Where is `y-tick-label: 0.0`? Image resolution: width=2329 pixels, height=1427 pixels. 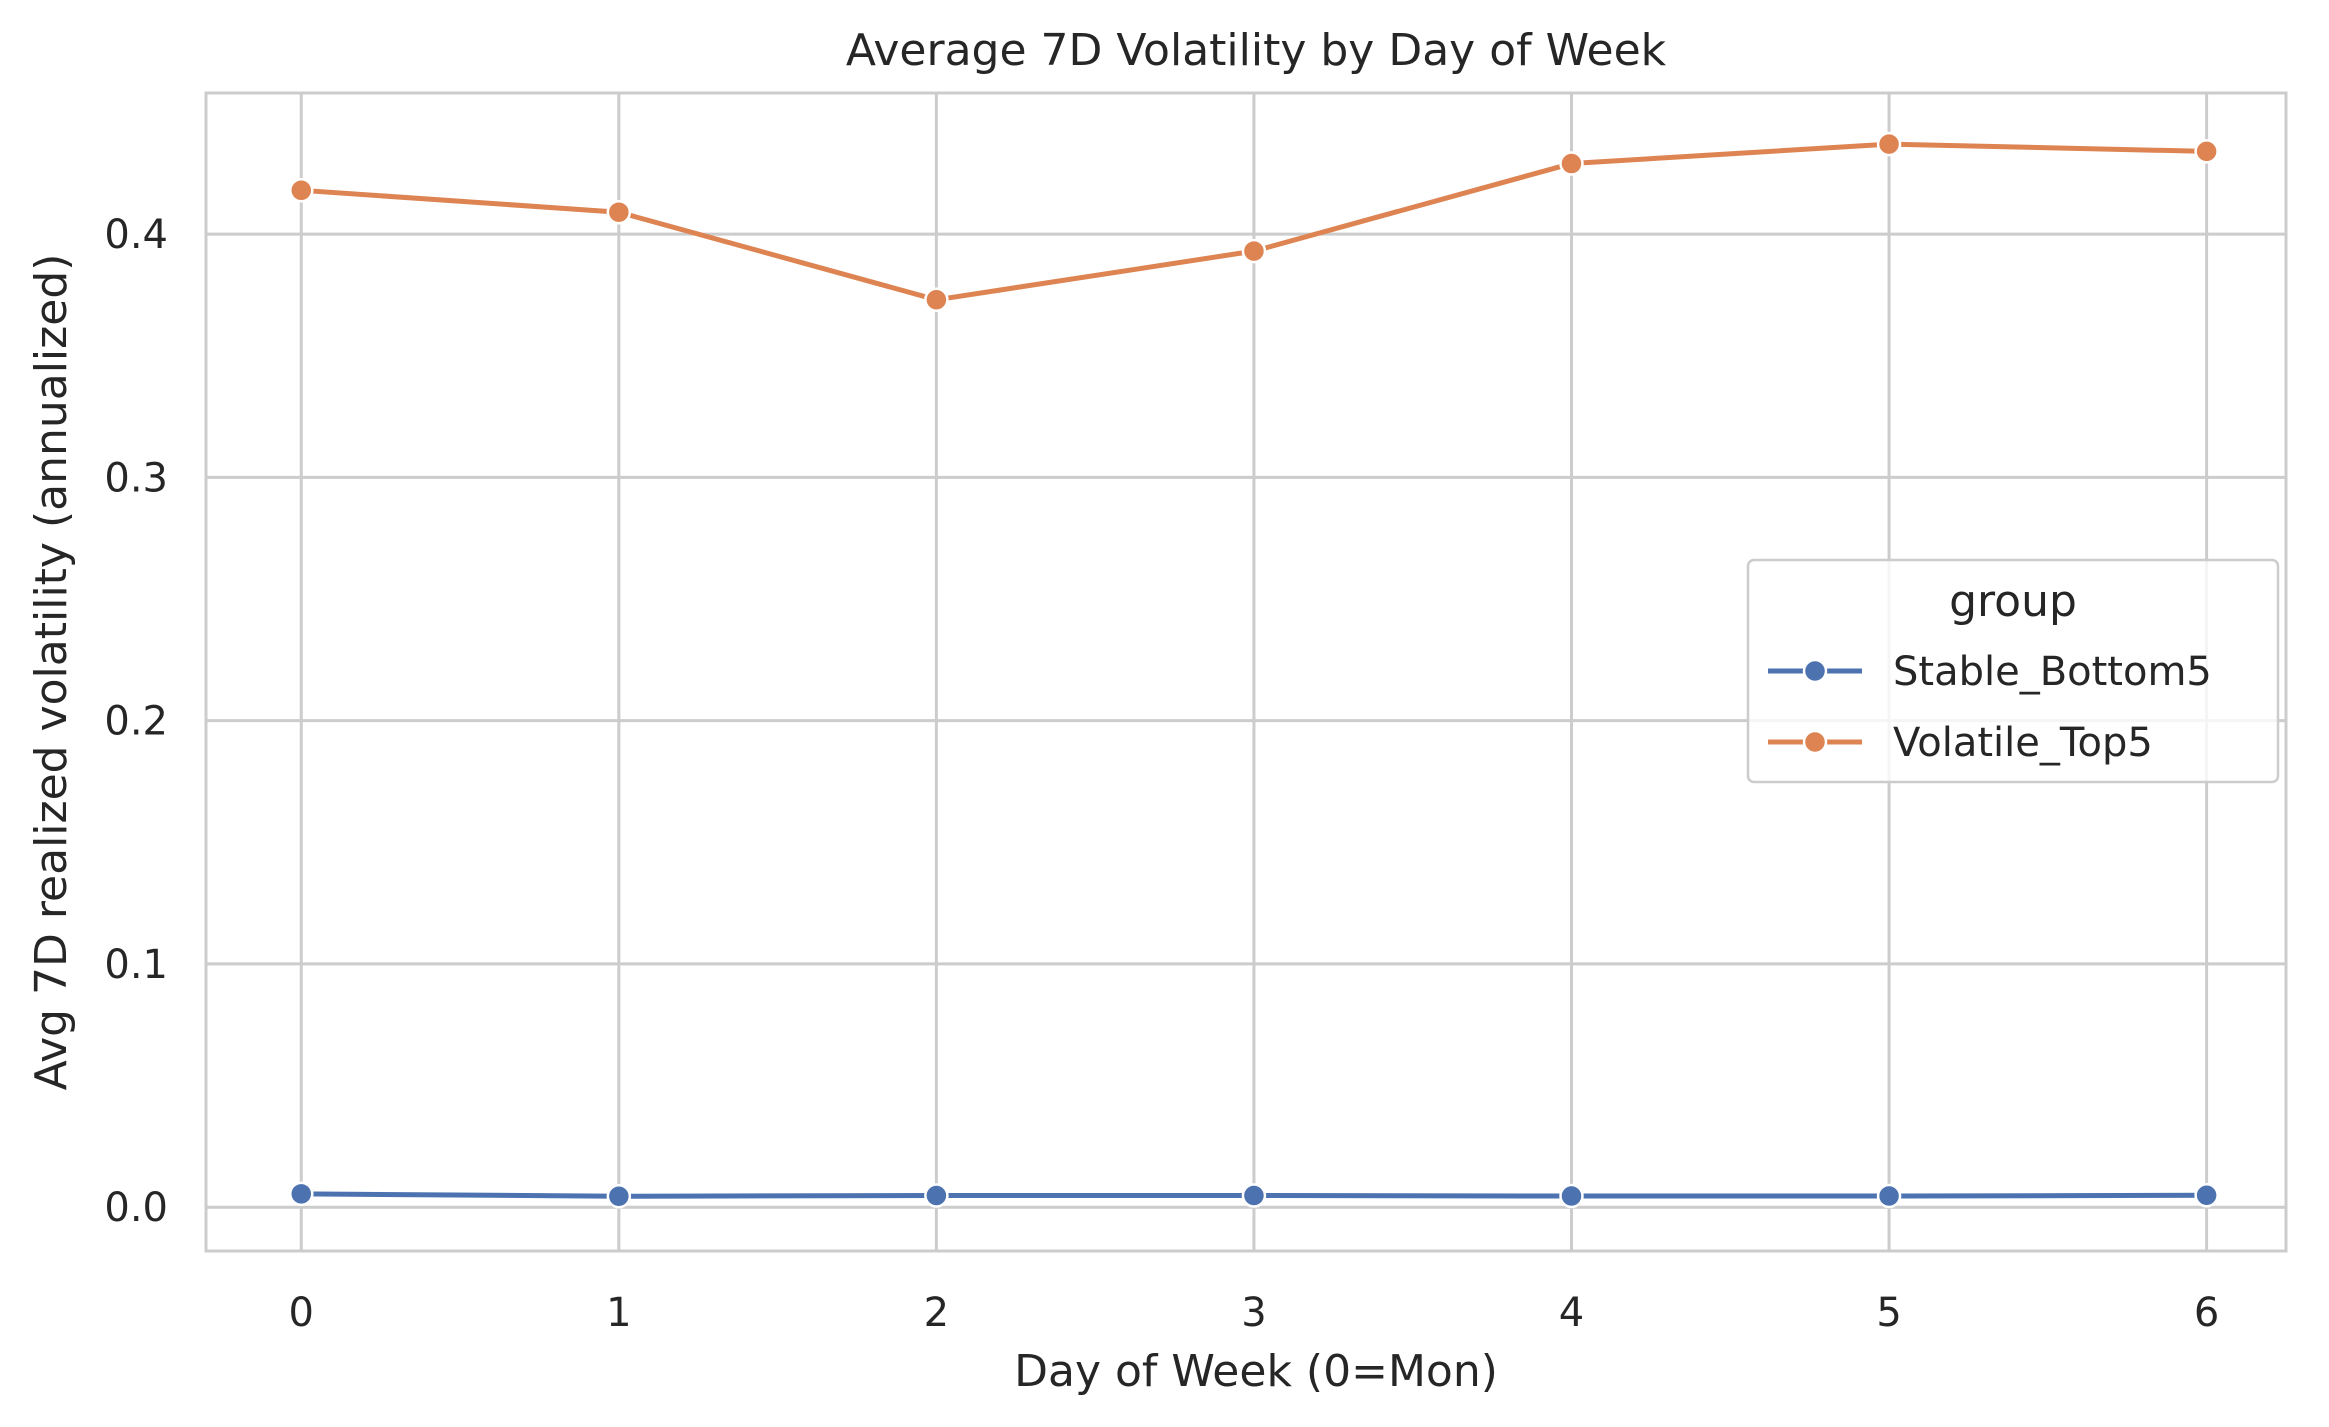
y-tick-label: 0.0 is located at coordinates (136, 1208).